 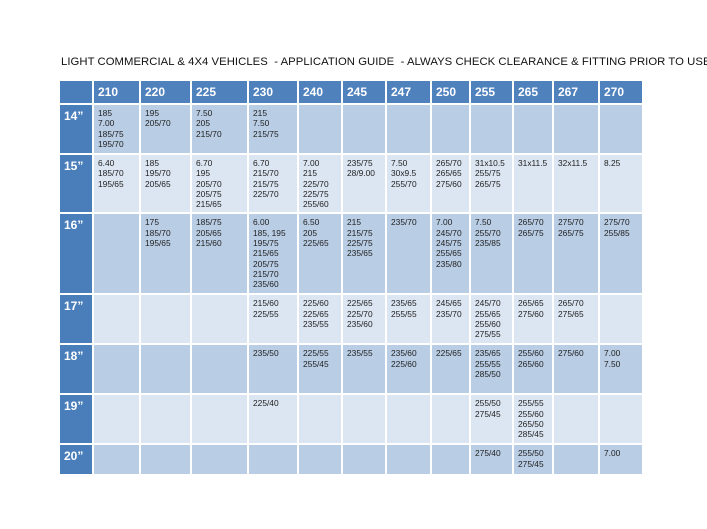 I want to click on tyre-size: 265/60, so click(x=531, y=363).